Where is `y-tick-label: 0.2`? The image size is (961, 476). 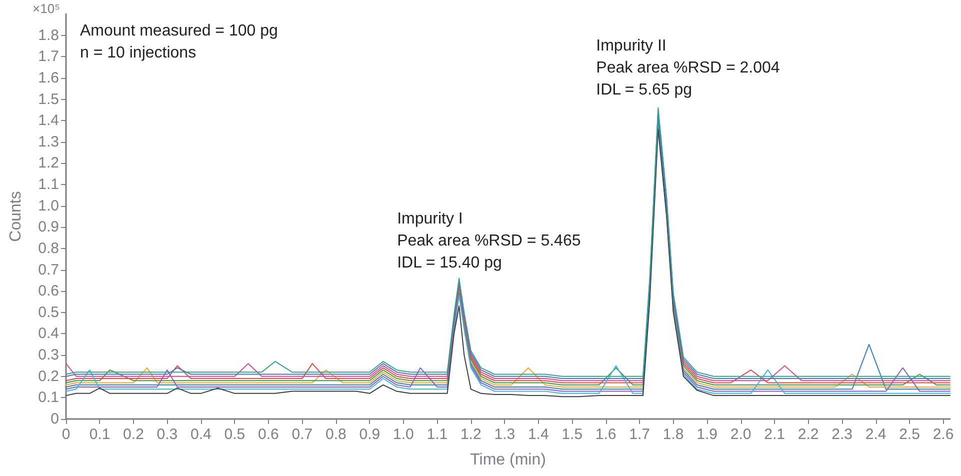 y-tick-label: 0.2 is located at coordinates (48, 376).